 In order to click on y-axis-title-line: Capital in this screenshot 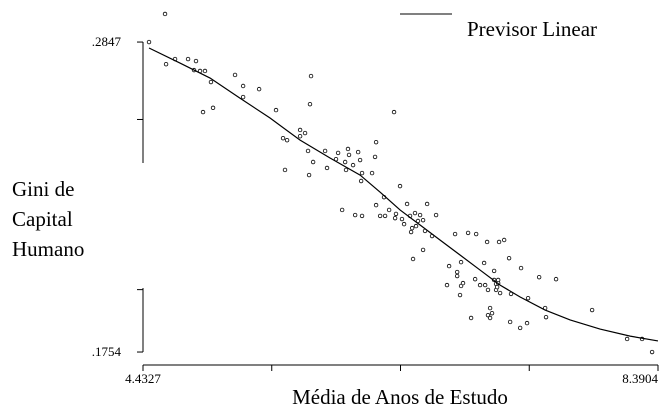, I will do `click(42, 219)`.